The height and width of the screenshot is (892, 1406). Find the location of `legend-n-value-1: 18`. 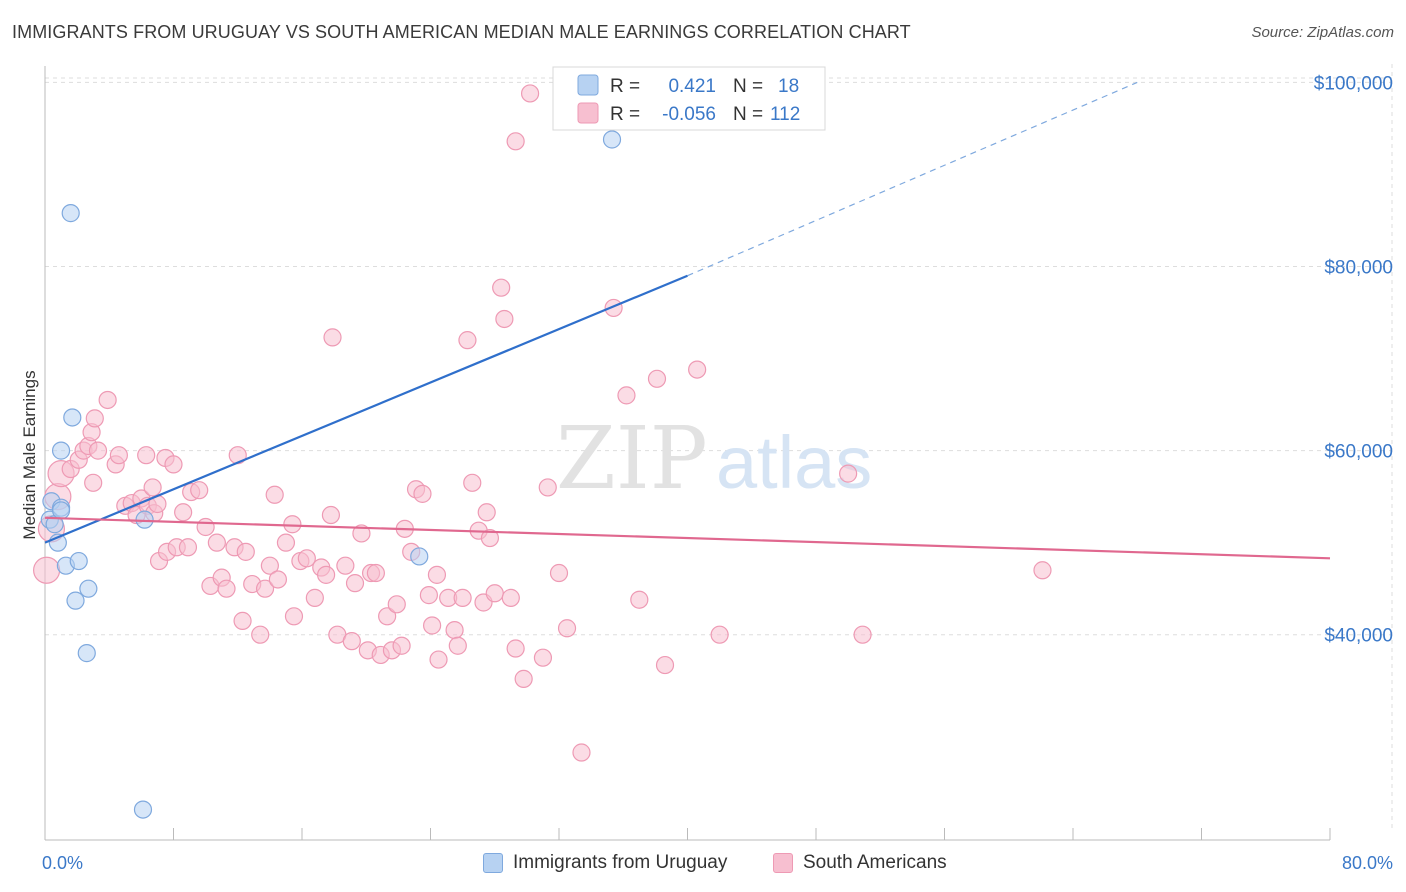

legend-n-value-1: 18 is located at coordinates (788, 86).